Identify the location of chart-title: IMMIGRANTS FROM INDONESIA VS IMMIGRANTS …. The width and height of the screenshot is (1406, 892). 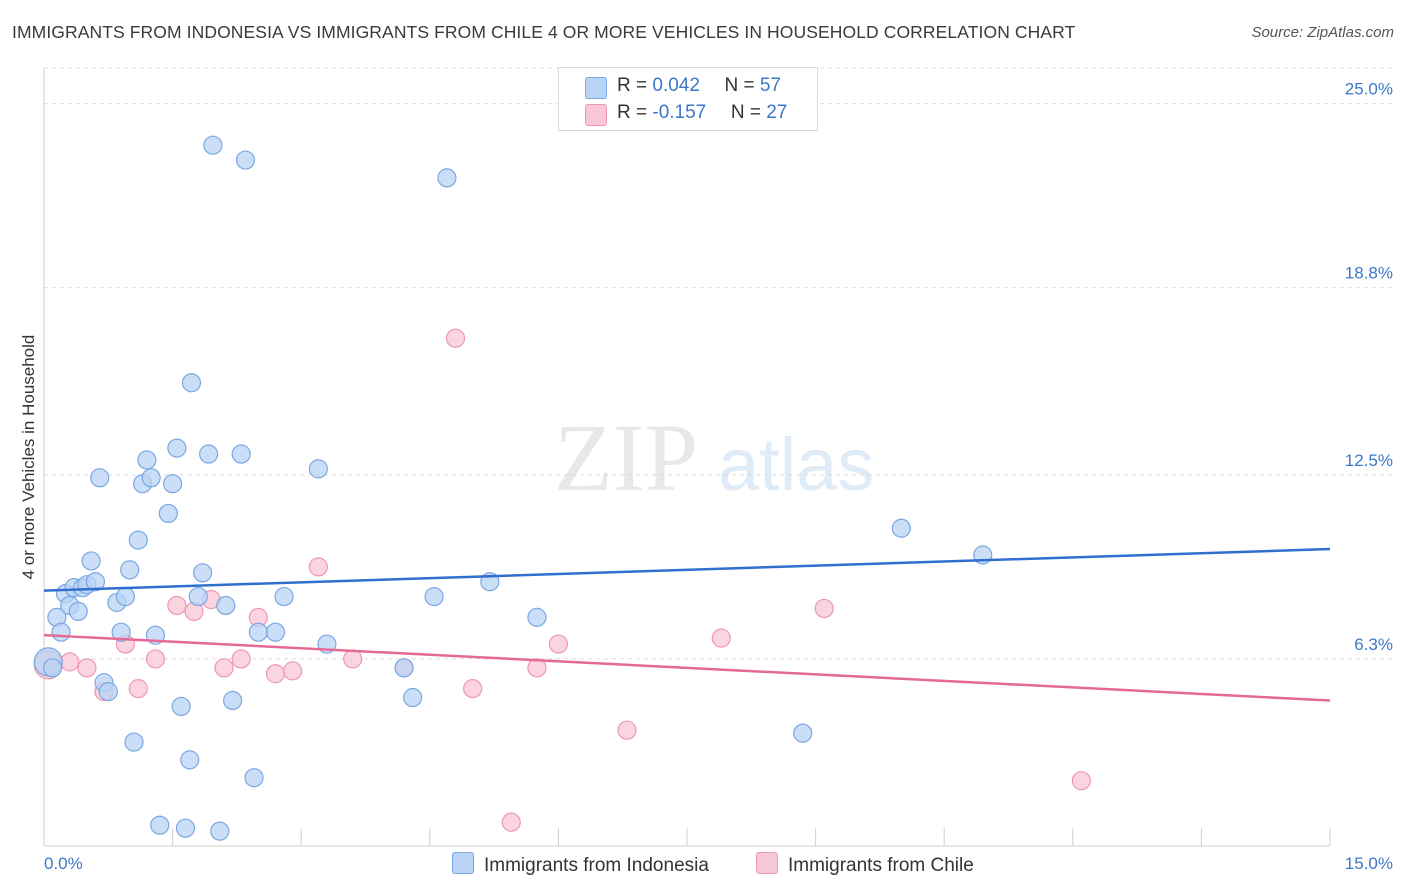
(544, 32).